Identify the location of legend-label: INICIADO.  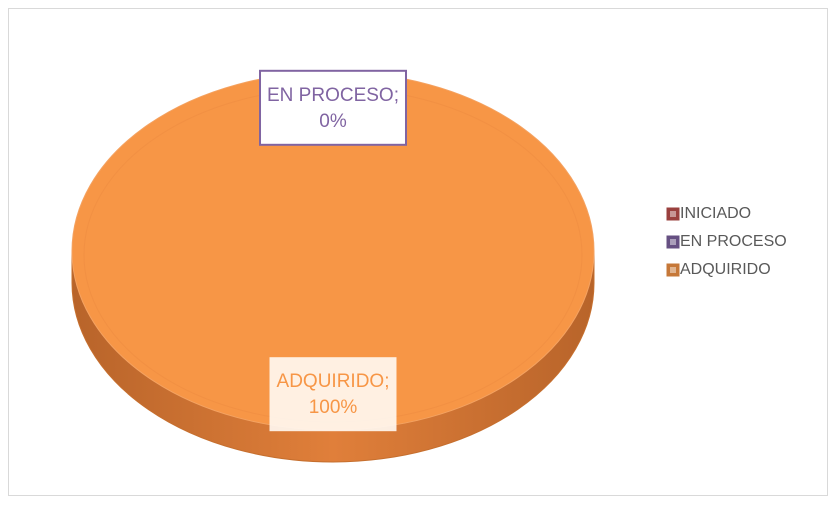
(715, 213).